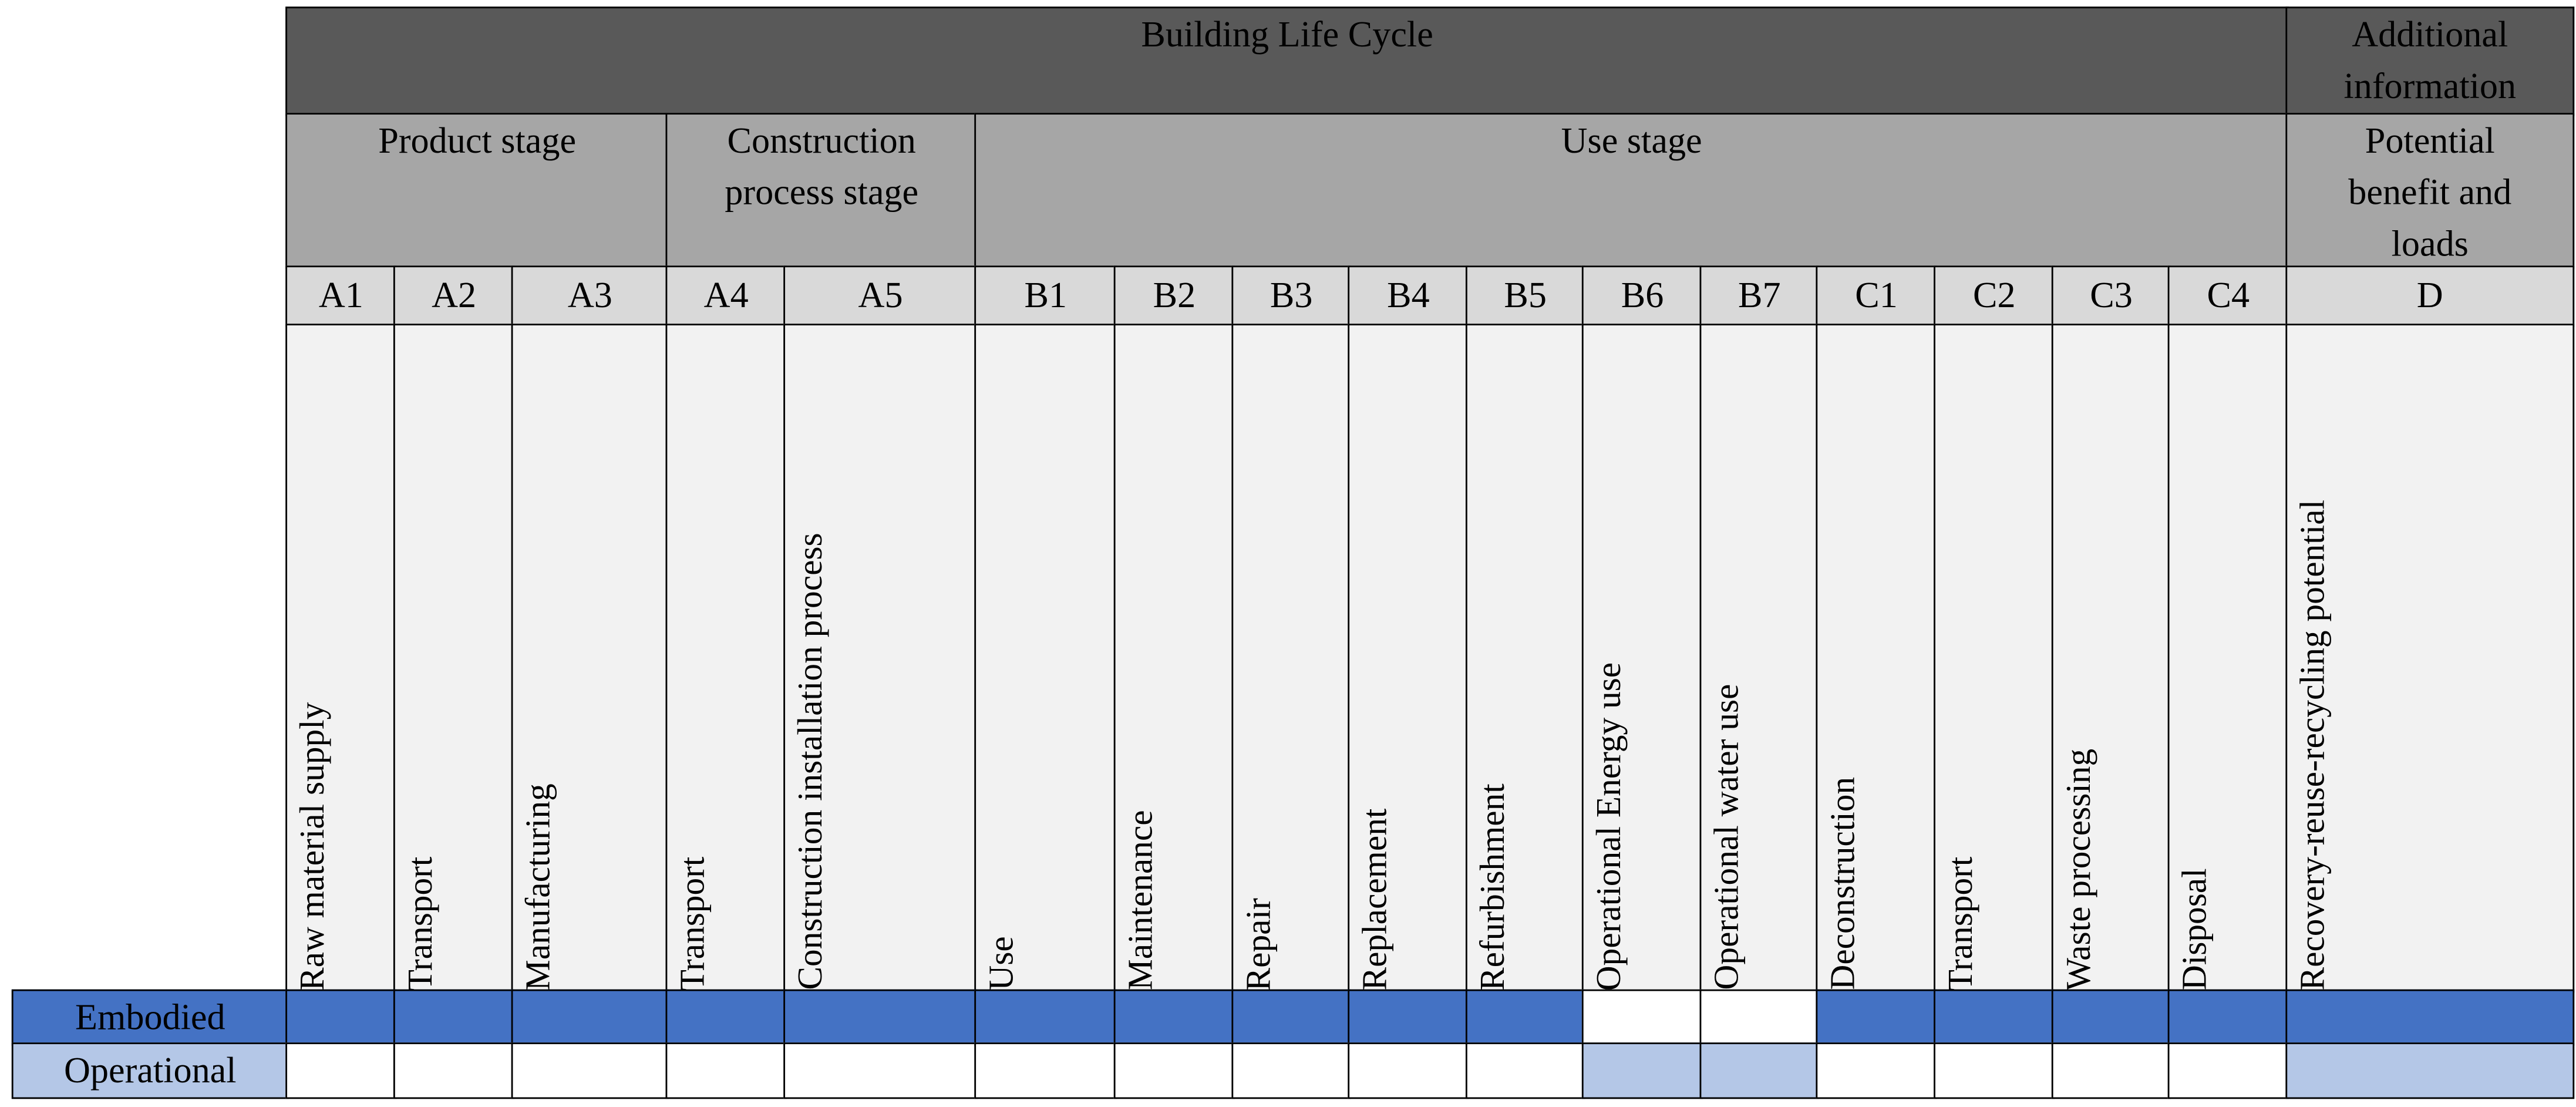  I want to click on module-description: Raw material supply, so click(312, 846).